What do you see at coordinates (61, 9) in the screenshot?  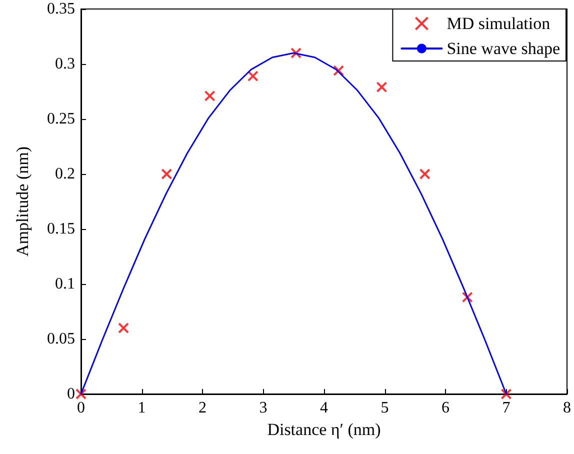 I see `y-tick-label: 0.35` at bounding box center [61, 9].